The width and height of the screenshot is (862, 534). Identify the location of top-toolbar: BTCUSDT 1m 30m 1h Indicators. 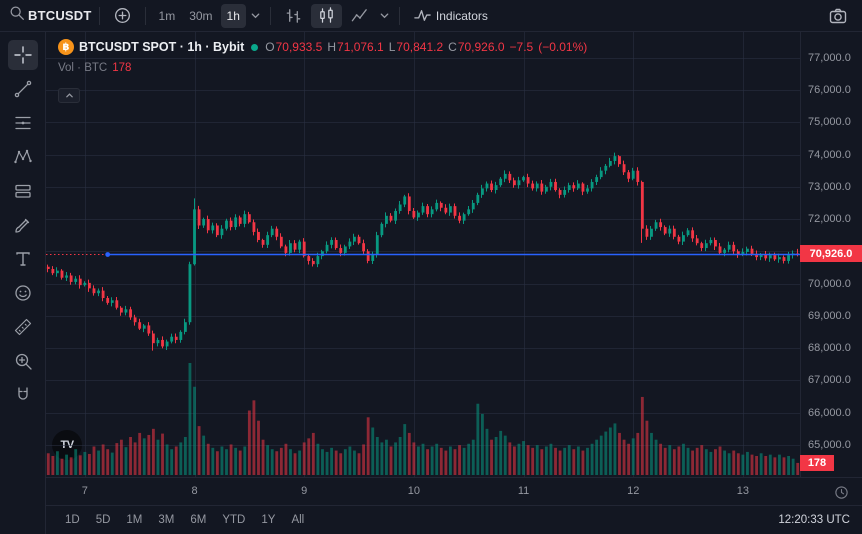
(431, 16).